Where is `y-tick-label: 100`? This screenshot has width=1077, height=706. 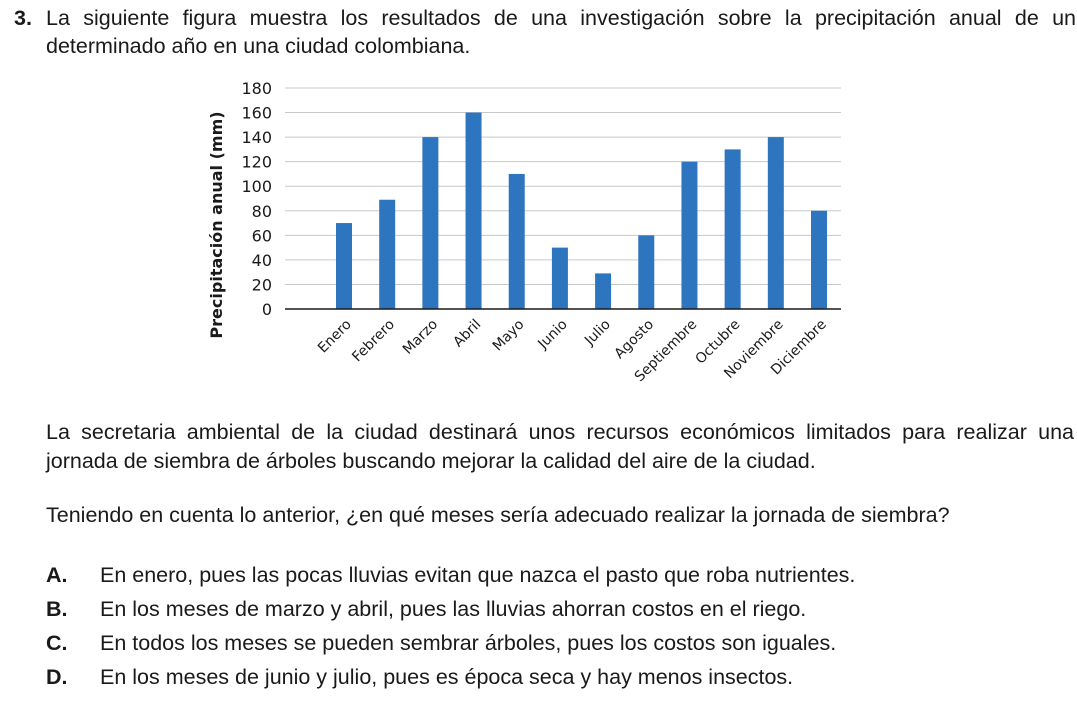
y-tick-label: 100 is located at coordinates (256, 186).